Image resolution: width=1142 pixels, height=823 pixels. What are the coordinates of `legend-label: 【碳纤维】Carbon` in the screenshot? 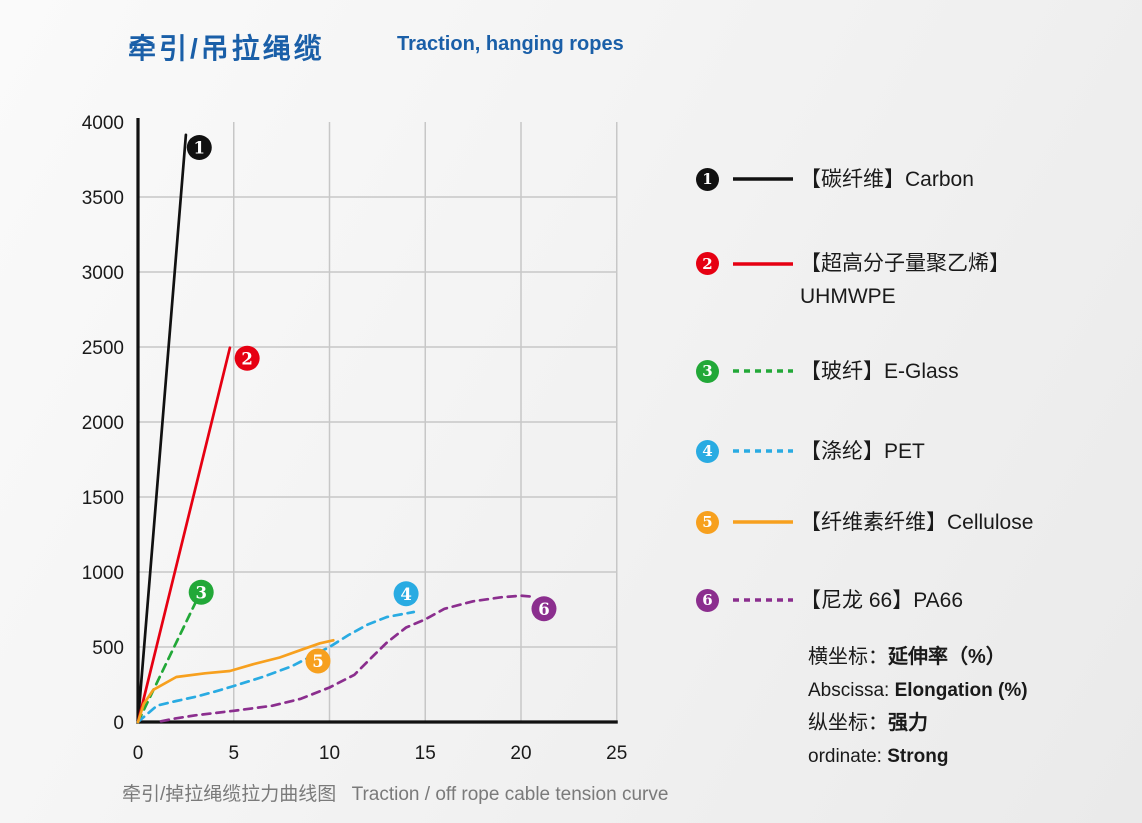 It's located at (887, 179).